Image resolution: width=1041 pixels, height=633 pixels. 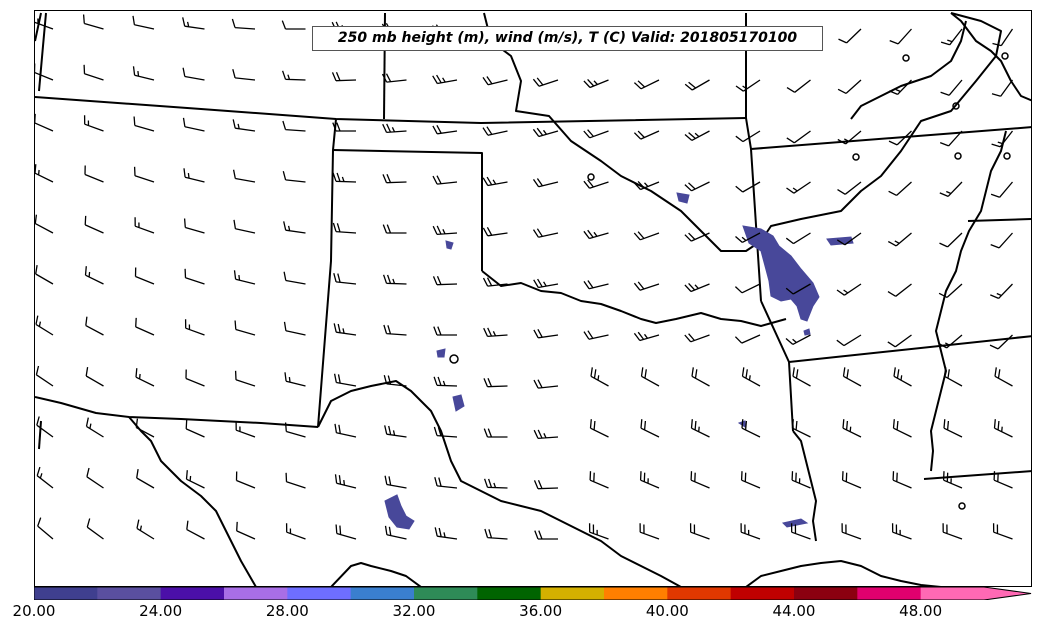 What do you see at coordinates (781, 273) in the screenshot?
I see `shade-patch-arkansas` at bounding box center [781, 273].